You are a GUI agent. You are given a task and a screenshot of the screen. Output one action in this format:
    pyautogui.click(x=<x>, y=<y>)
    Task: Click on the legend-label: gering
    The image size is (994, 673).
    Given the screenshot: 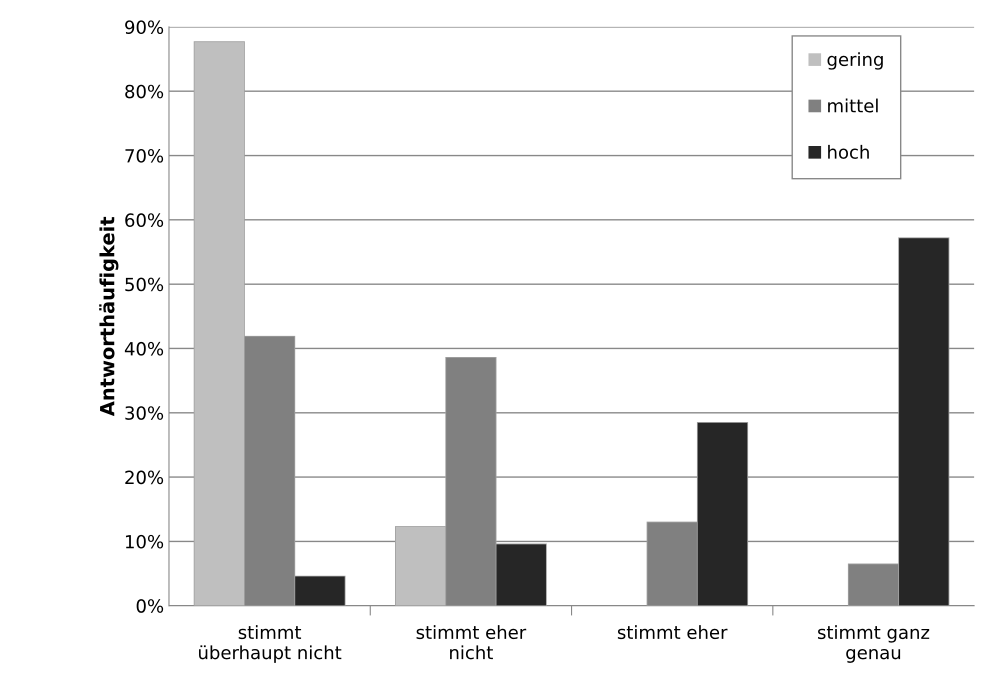 What is the action you would take?
    pyautogui.click(x=855, y=61)
    